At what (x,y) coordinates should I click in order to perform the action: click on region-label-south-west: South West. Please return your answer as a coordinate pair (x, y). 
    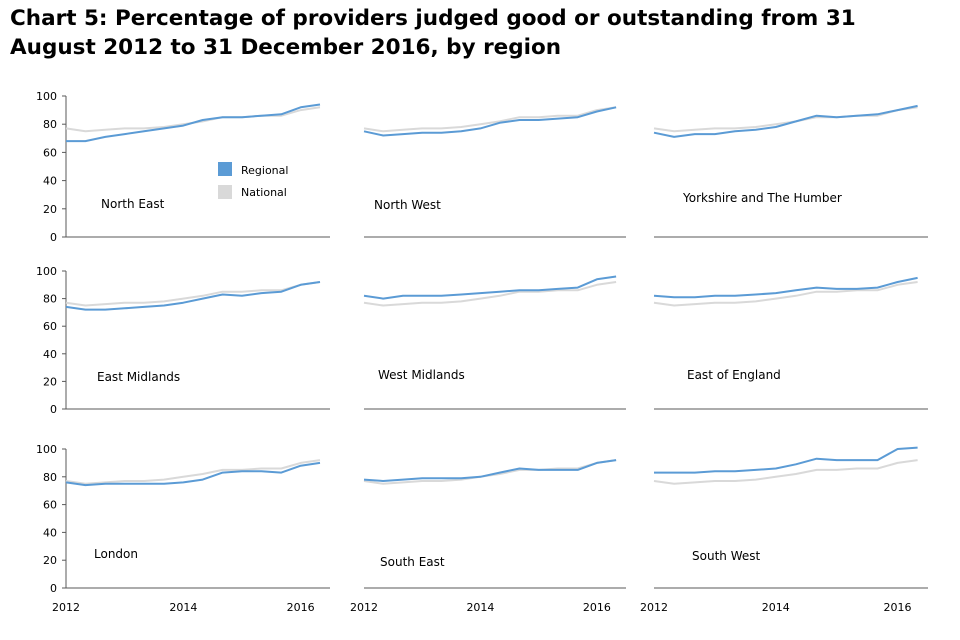
    Looking at the image, I should click on (726, 556).